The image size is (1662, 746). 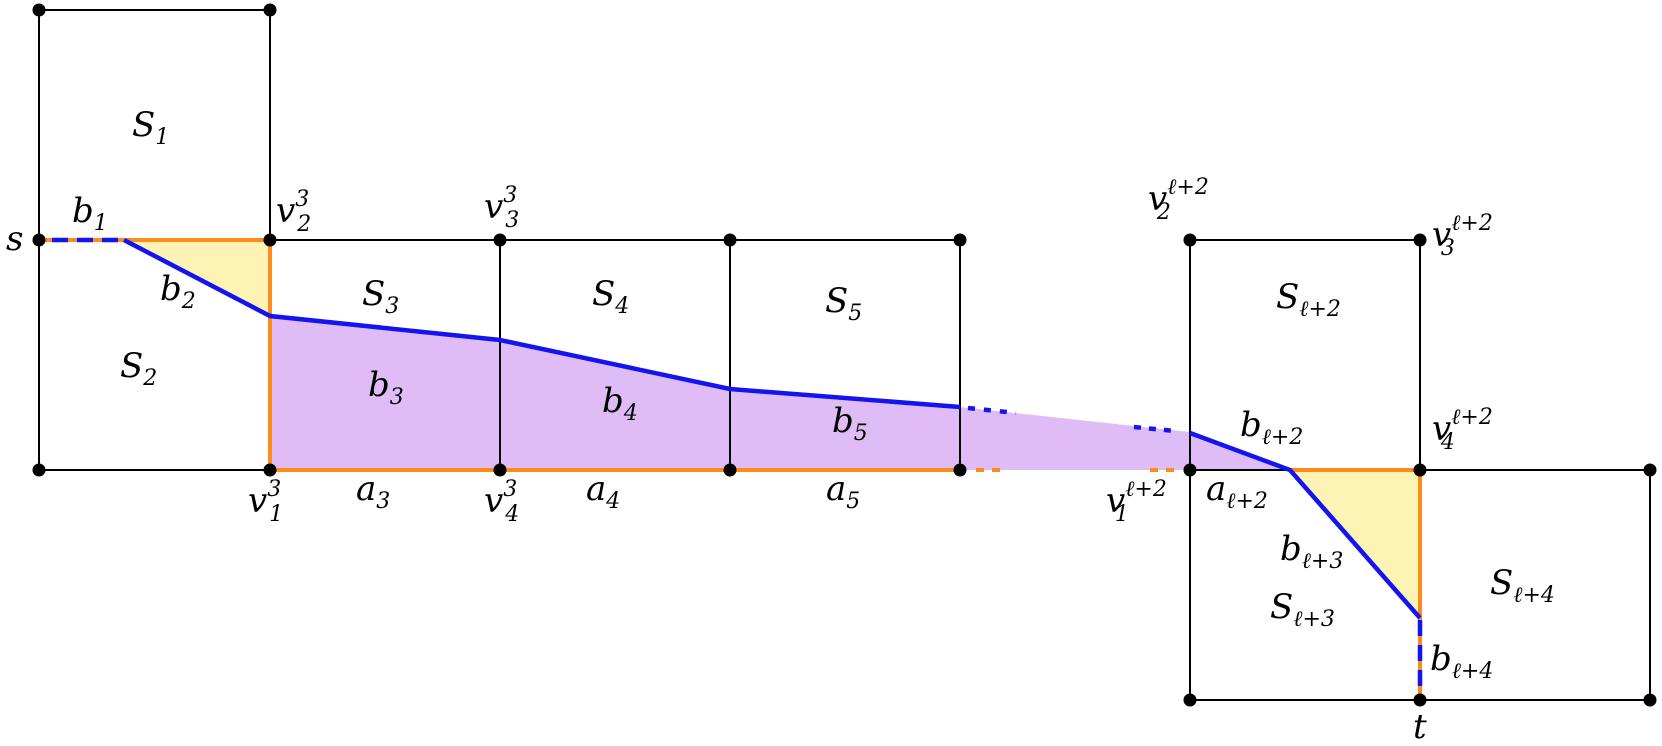 I want to click on label-al2: aℓ+2, so click(x=1237, y=491).